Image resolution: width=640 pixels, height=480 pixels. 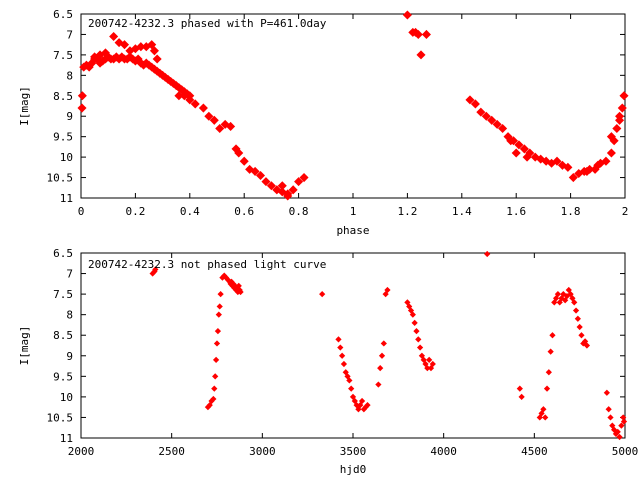 I want to click on unphased-y-tick-label: 9.5, so click(x=63, y=376).